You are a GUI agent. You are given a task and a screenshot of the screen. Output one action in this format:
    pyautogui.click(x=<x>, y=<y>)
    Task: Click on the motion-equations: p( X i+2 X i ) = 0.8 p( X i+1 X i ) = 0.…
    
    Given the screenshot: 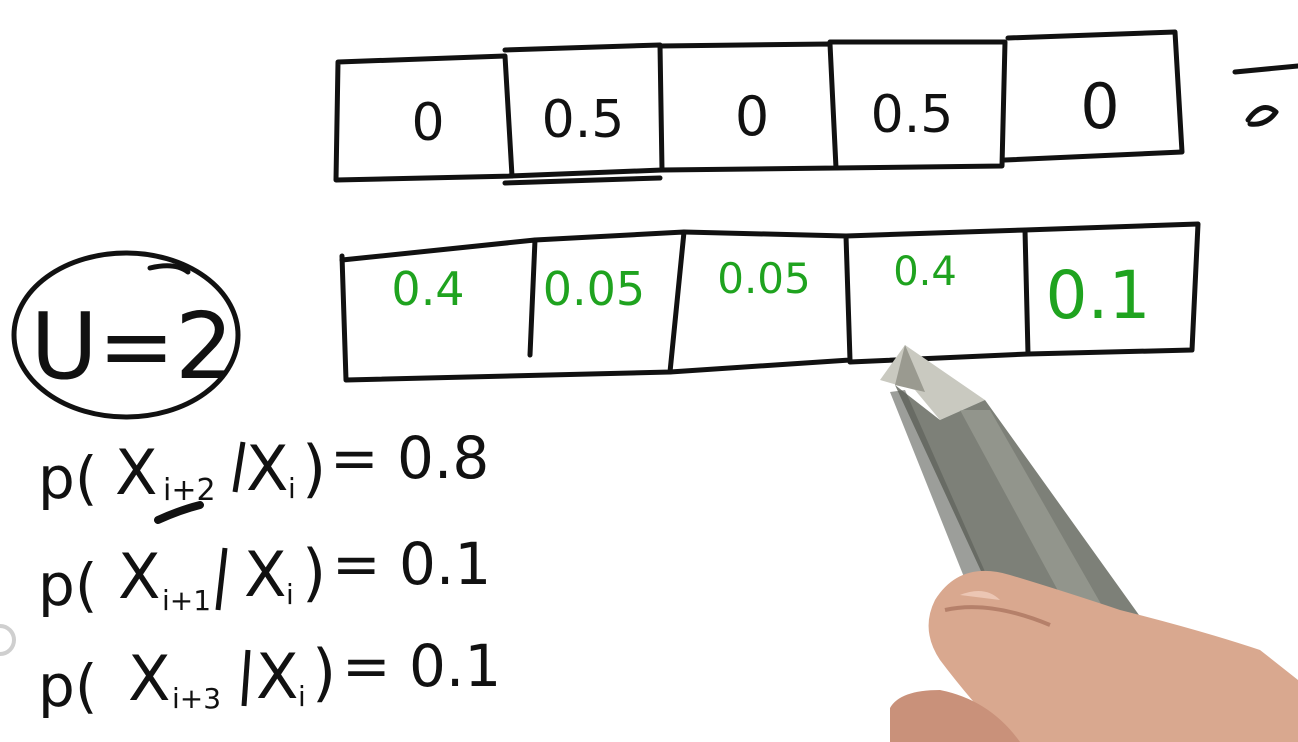 What is the action you would take?
    pyautogui.click(x=269, y=572)
    